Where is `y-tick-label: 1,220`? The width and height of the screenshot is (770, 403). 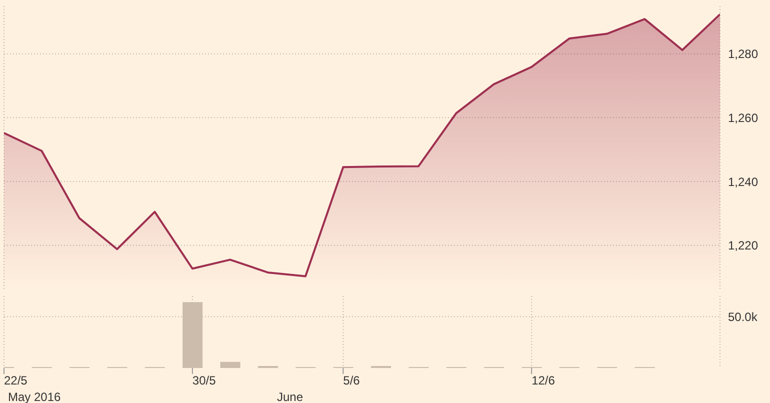 y-tick-label: 1,220 is located at coordinates (743, 245).